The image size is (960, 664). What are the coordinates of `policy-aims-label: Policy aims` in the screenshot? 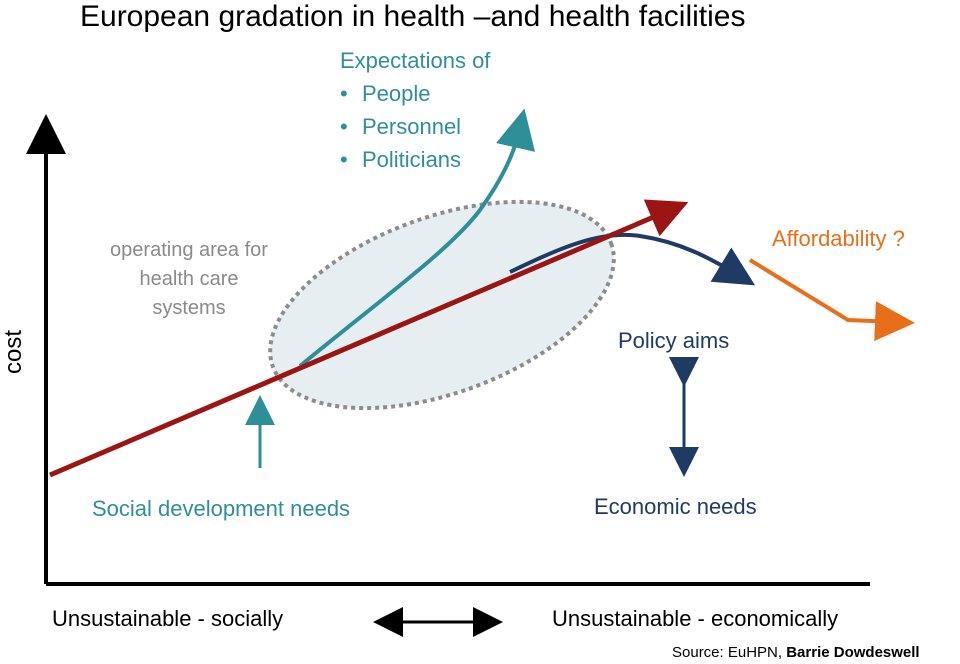 It's located at (674, 340).